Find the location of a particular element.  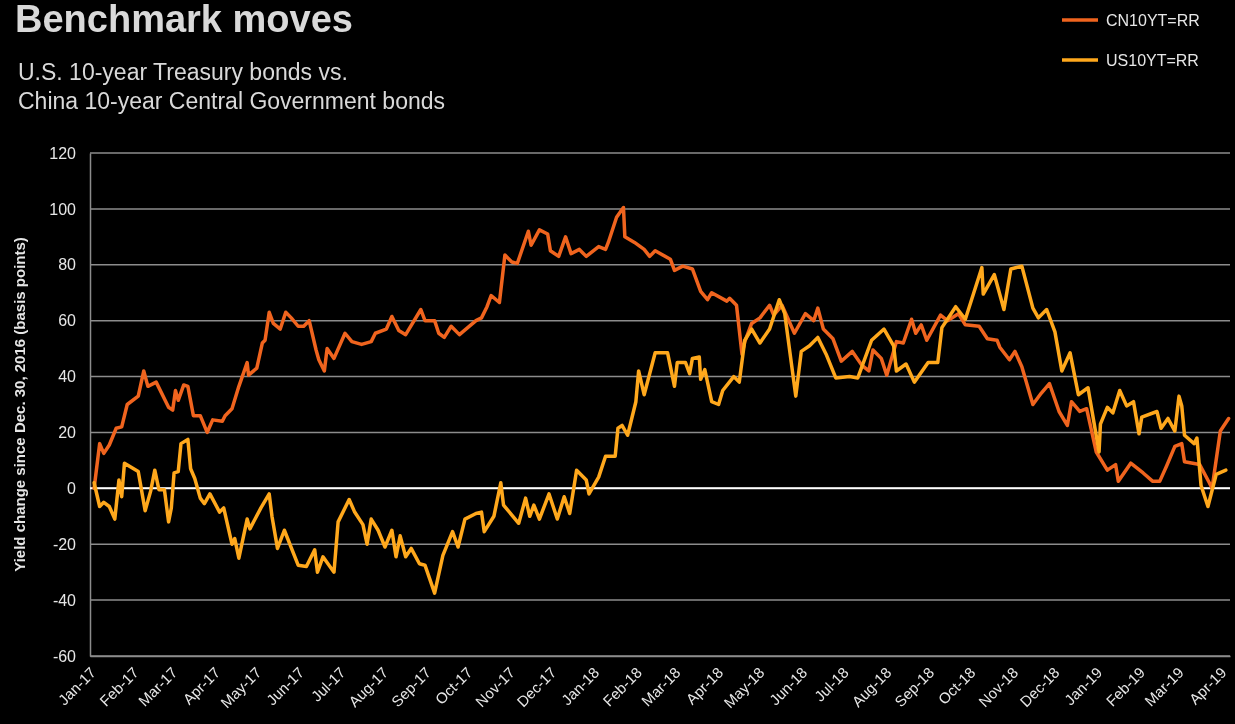

y-tick-label: 120 is located at coordinates (63, 153).